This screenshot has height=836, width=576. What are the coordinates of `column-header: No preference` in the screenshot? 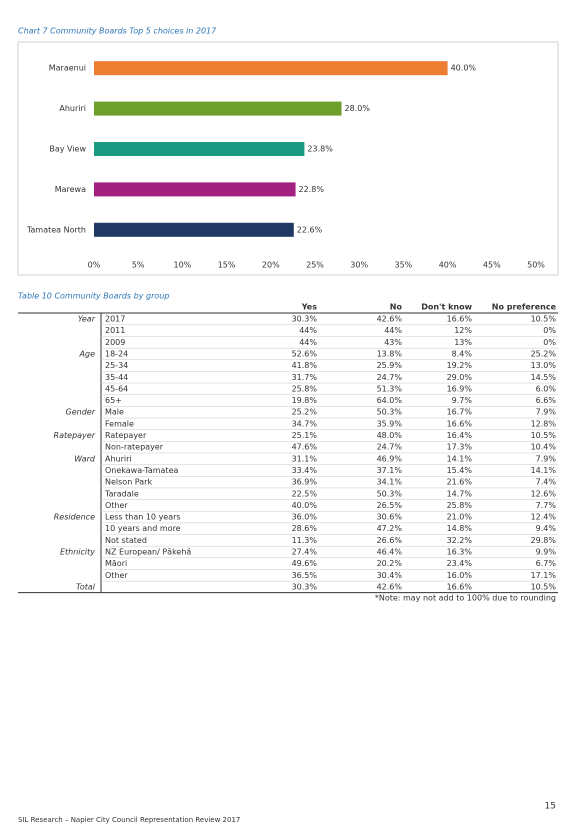 It's located at (524, 307).